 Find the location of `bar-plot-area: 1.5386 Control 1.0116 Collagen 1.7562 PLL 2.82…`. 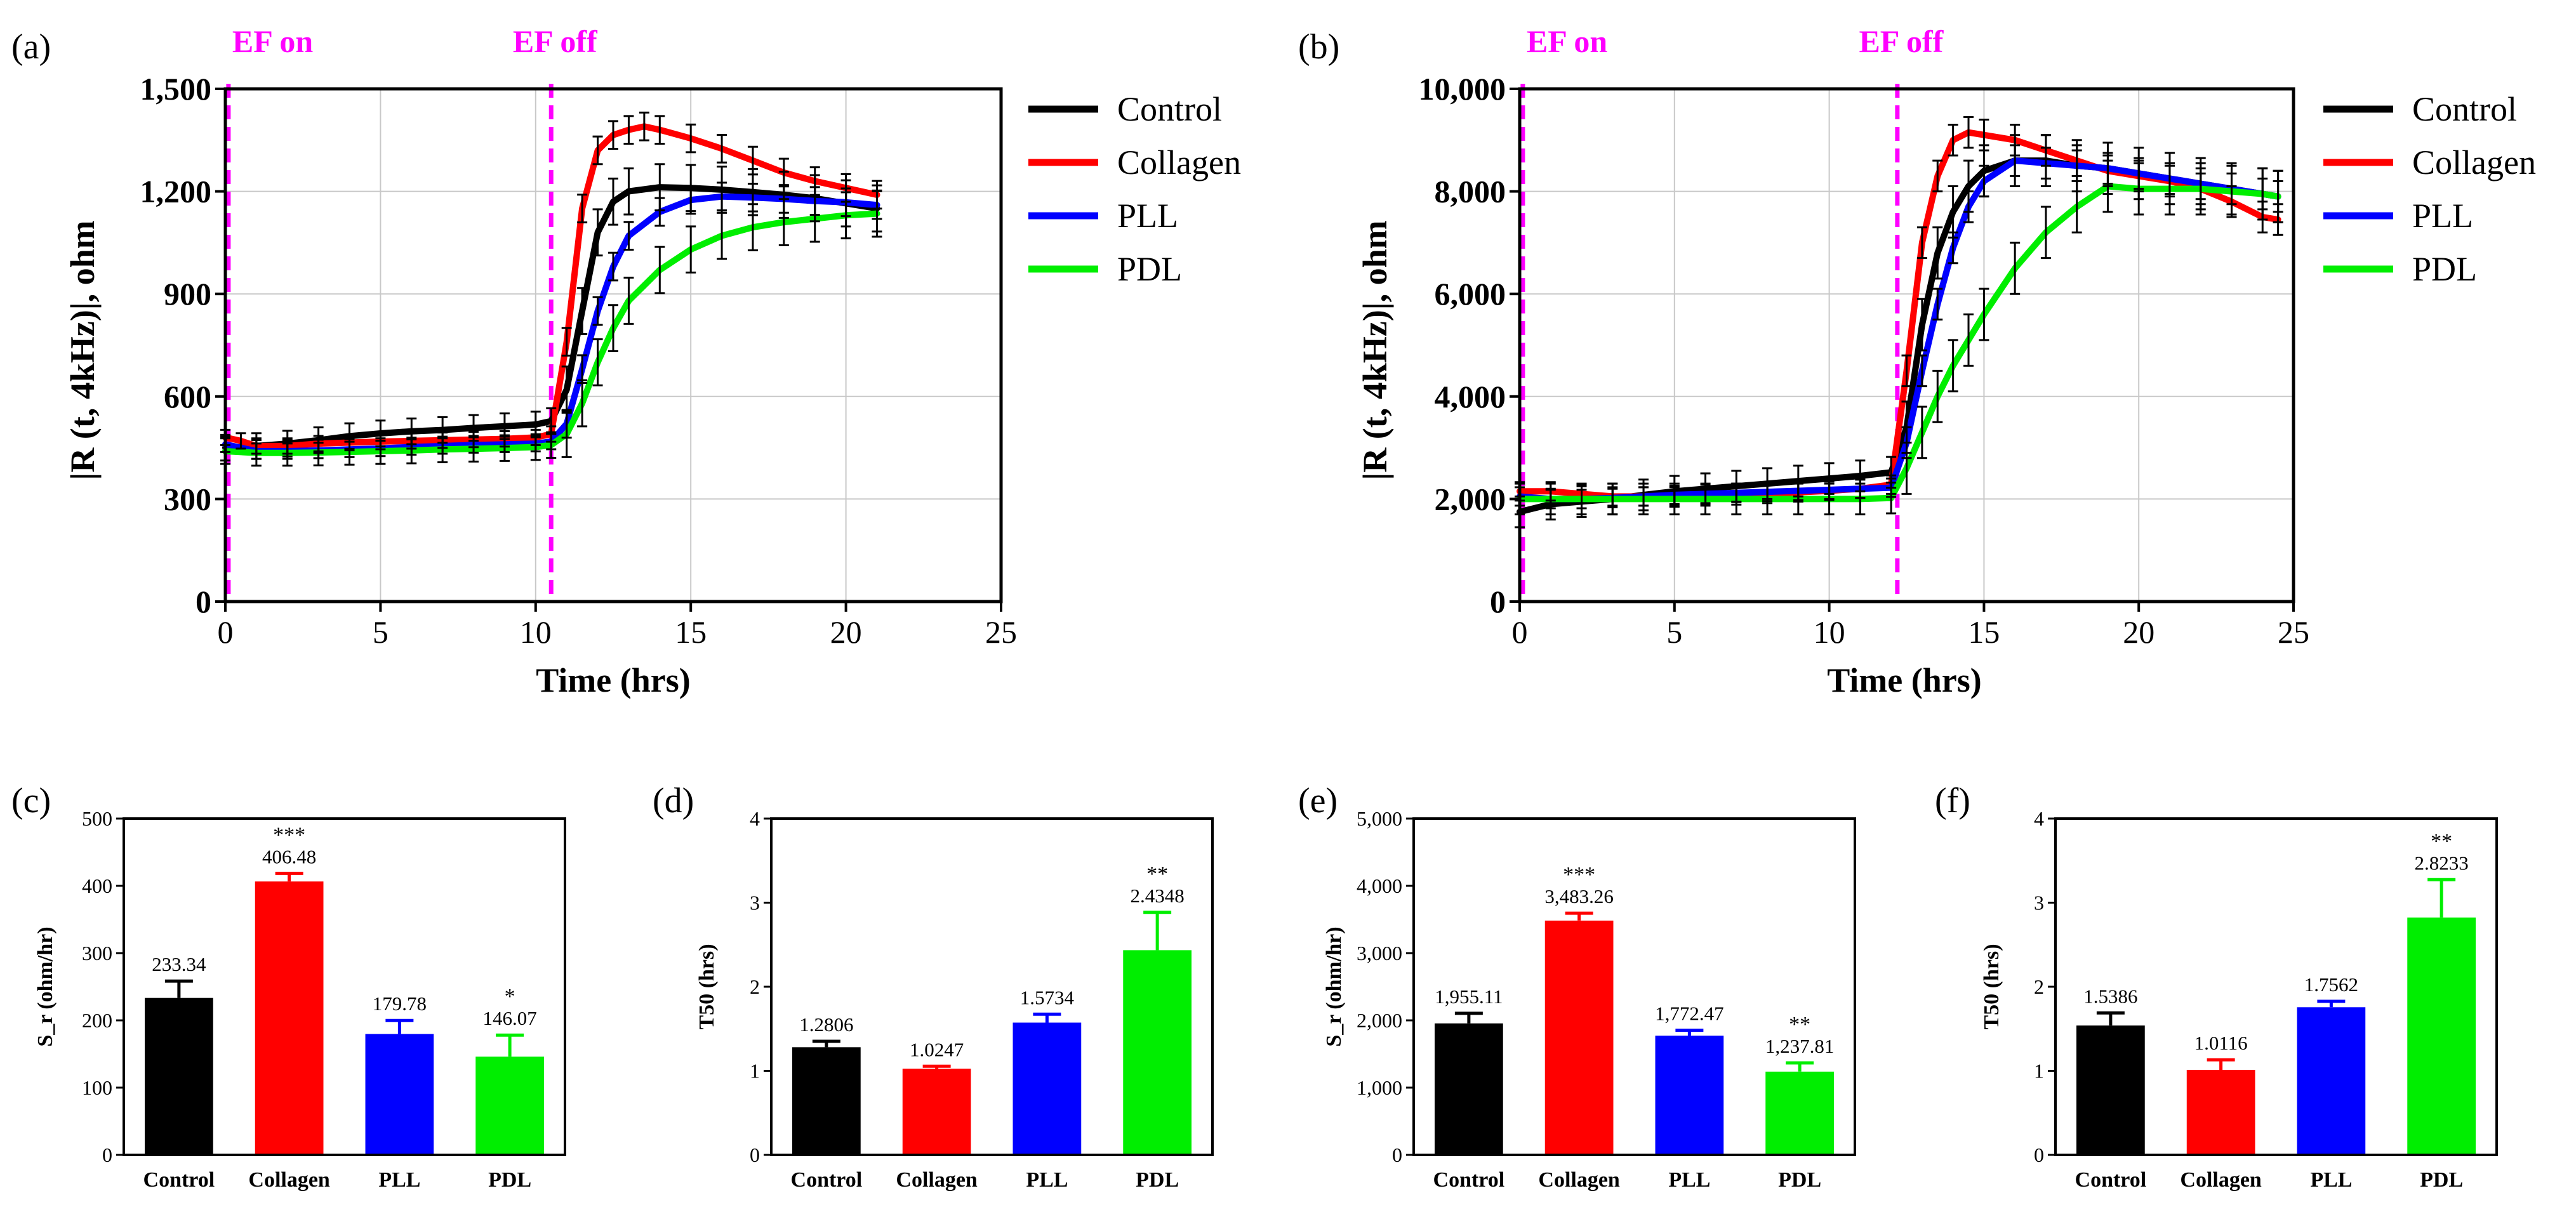

bar-plot-area: 1.5386 Control 1.0116 Collagen 1.7562 PLL 2.82… is located at coordinates (2266, 999).